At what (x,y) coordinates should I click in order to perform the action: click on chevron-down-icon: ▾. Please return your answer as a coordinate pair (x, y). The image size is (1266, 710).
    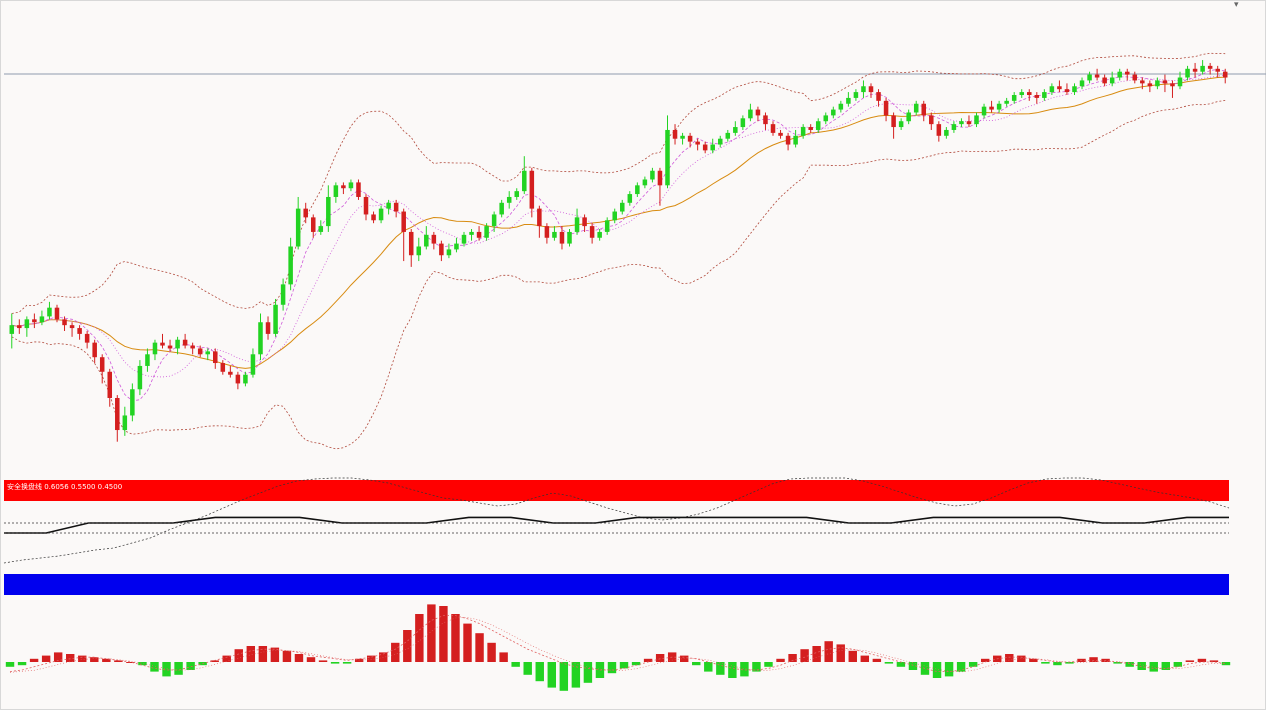
    Looking at the image, I should click on (1236, 5).